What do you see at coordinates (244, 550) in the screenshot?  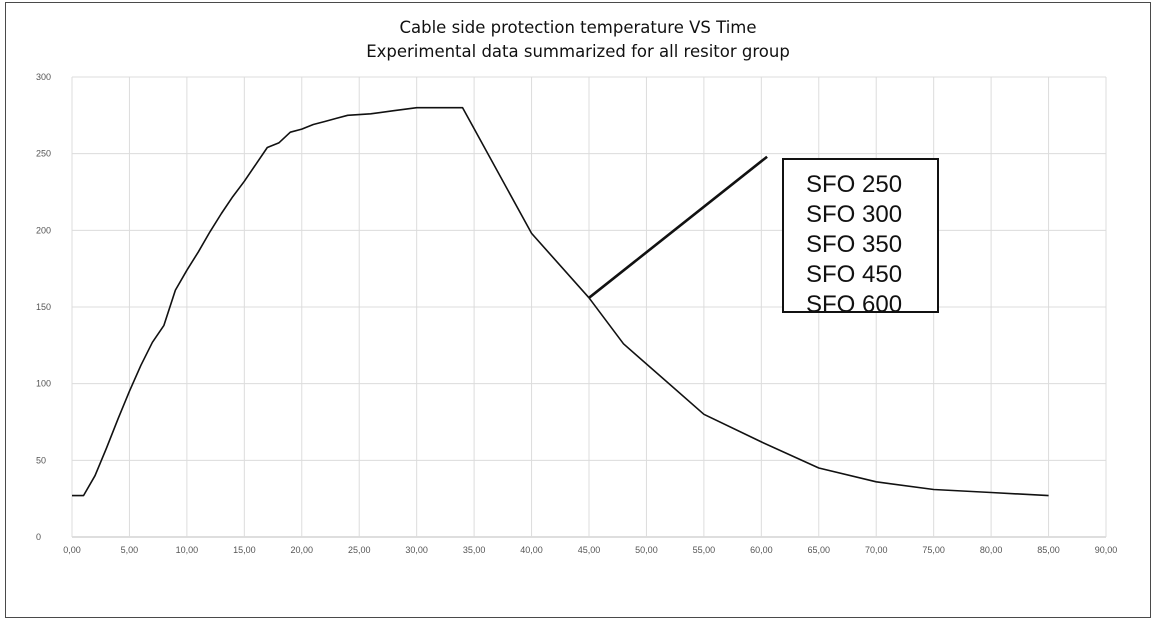 I see `x-tick-label: 15,00` at bounding box center [244, 550].